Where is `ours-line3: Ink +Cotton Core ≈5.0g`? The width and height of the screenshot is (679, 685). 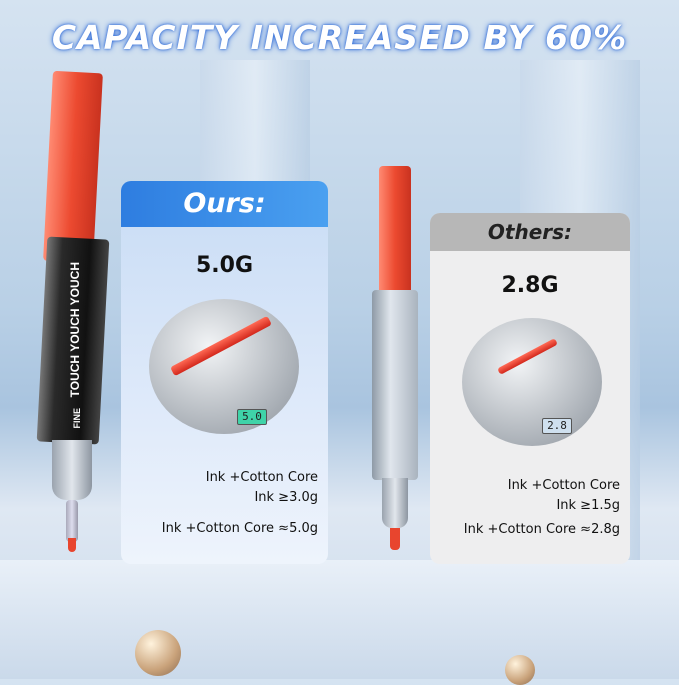 ours-line3: Ink +Cotton Core ≈5.0g is located at coordinates (239, 528).